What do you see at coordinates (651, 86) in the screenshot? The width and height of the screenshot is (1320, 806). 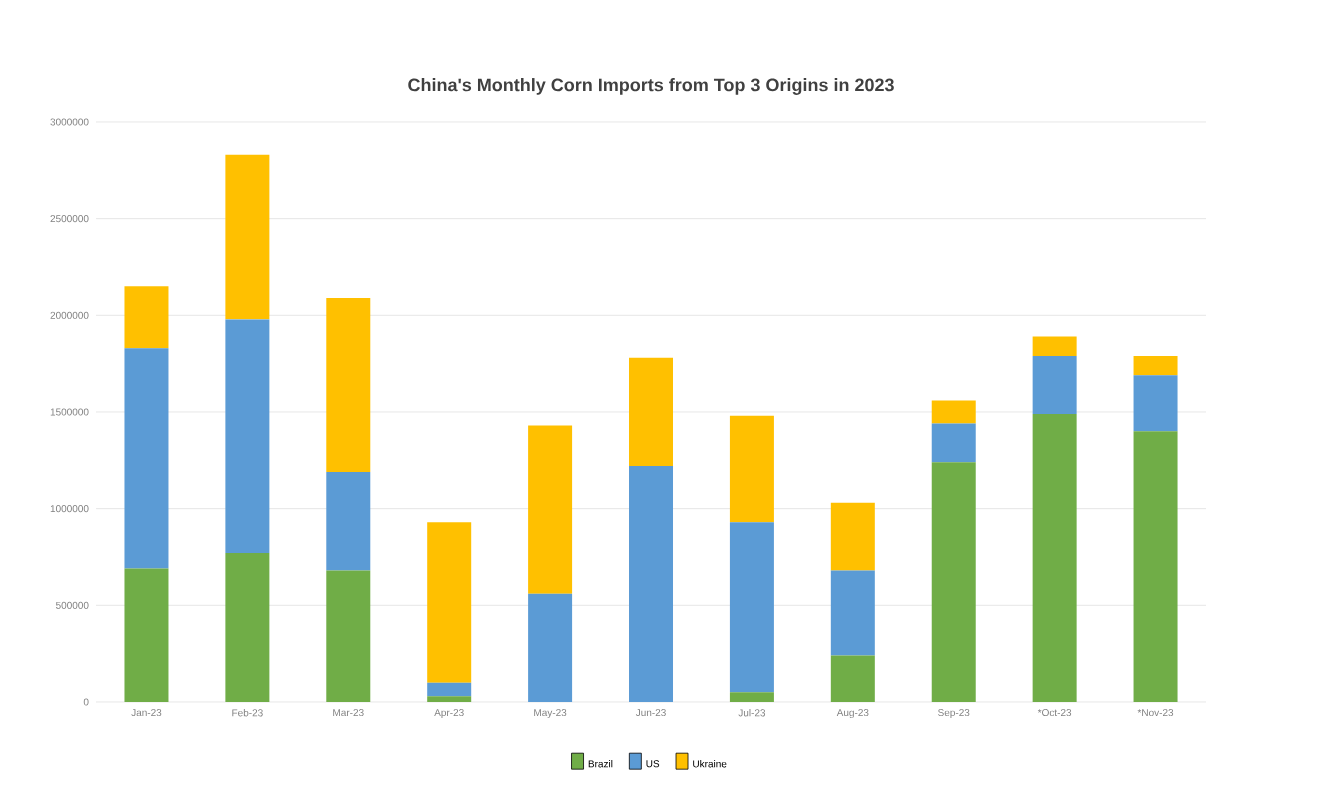 I see `chart-title: China's Monthly Corn Imports from Top 3 Origins in 2023` at bounding box center [651, 86].